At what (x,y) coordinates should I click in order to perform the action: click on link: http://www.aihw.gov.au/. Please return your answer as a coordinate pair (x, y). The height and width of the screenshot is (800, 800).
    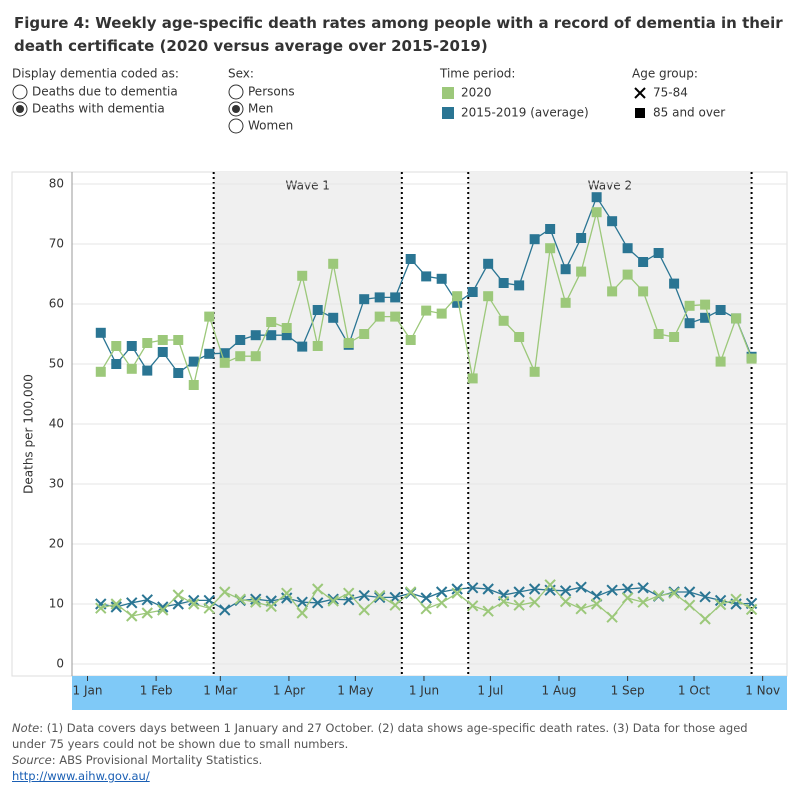
    Looking at the image, I should click on (81, 776).